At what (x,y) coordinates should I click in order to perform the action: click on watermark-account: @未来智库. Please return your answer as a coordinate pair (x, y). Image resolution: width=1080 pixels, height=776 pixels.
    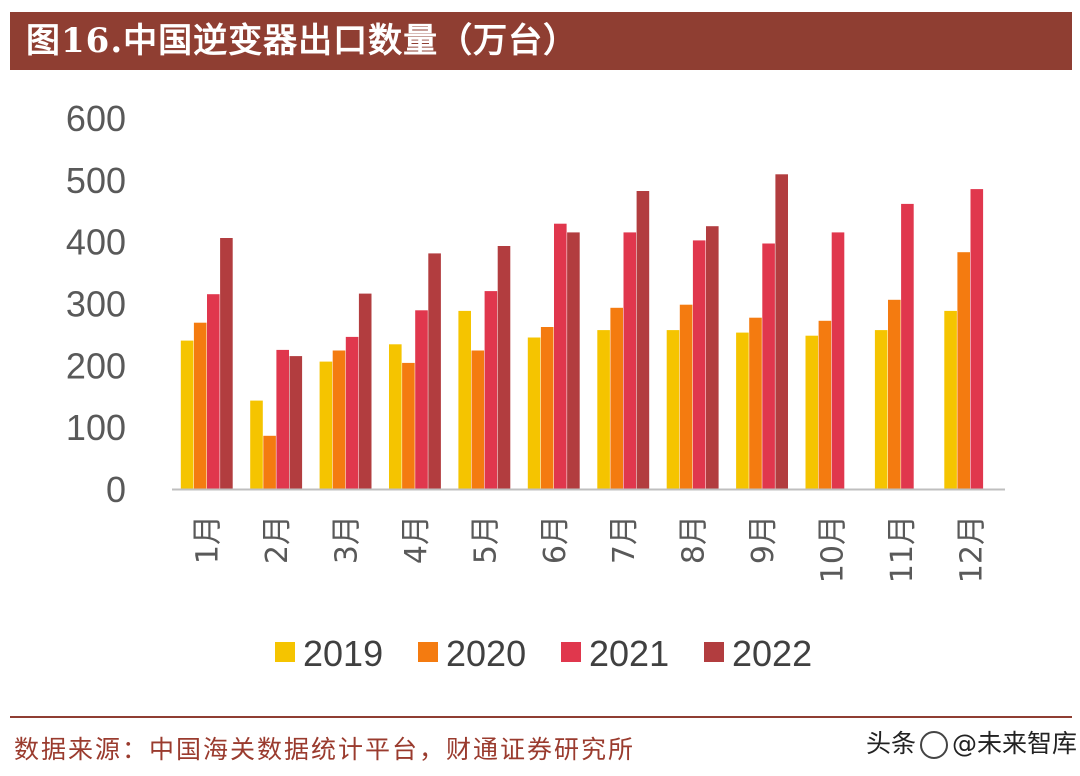
    Looking at the image, I should click on (1015, 743).